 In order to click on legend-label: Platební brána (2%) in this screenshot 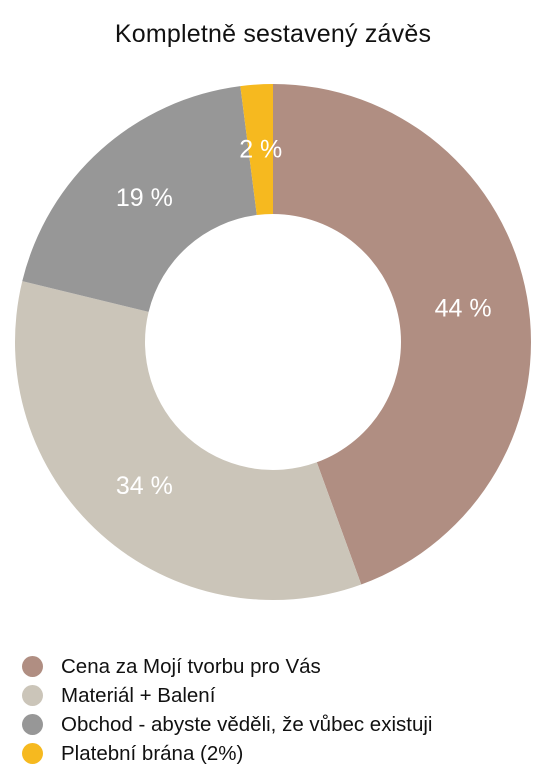, I will do `click(152, 753)`.